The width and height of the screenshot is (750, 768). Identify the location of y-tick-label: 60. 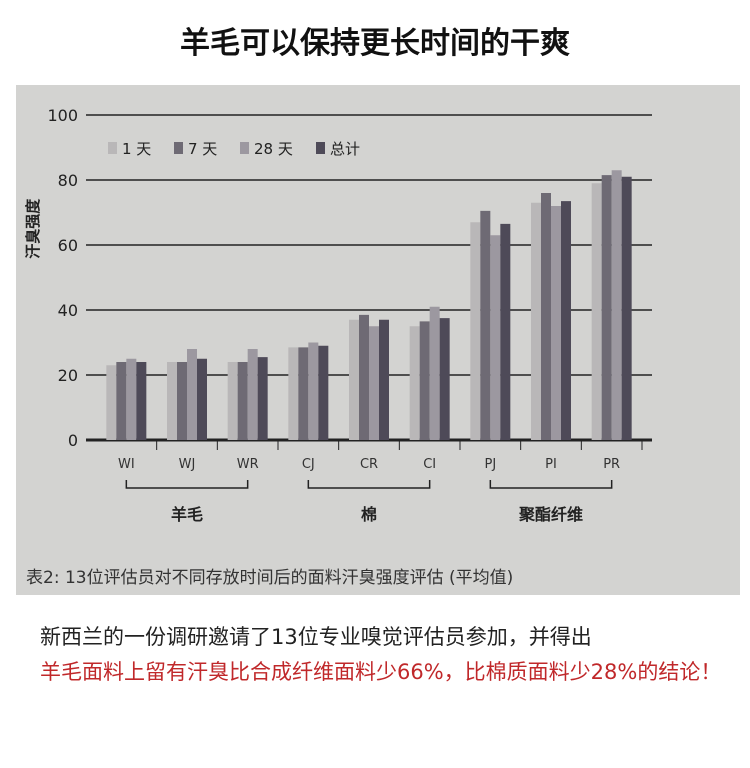
(68, 245).